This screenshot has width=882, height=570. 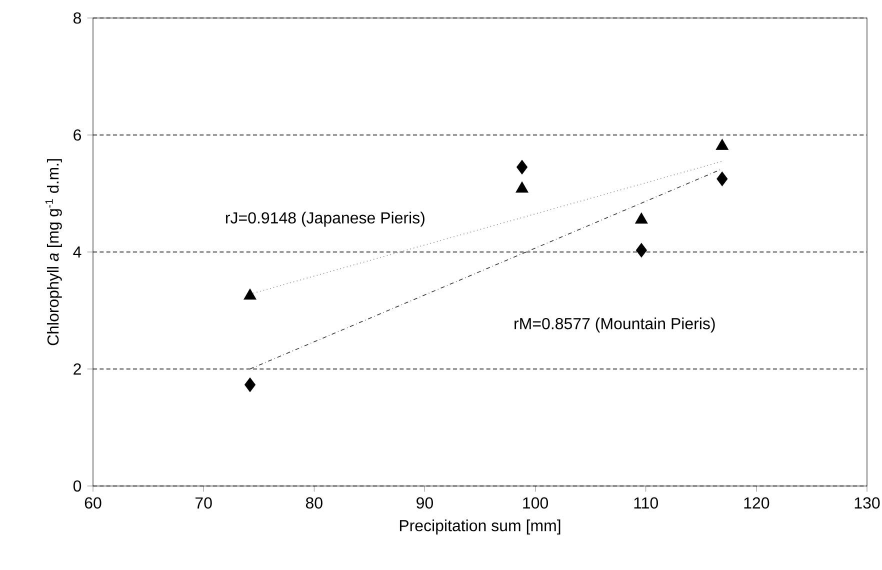 What do you see at coordinates (480, 527) in the screenshot?
I see `x-axis-title: Precipitation sum [mm]` at bounding box center [480, 527].